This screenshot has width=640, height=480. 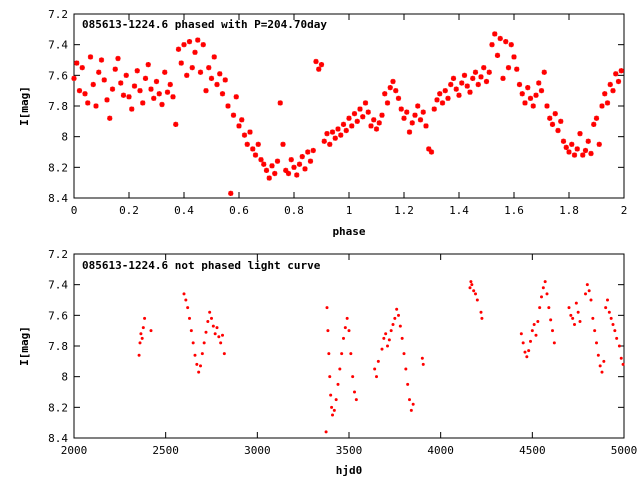 What do you see at coordinates (58, 438) in the screenshot?
I see `y-tick-label: 8.4` at bounding box center [58, 438].